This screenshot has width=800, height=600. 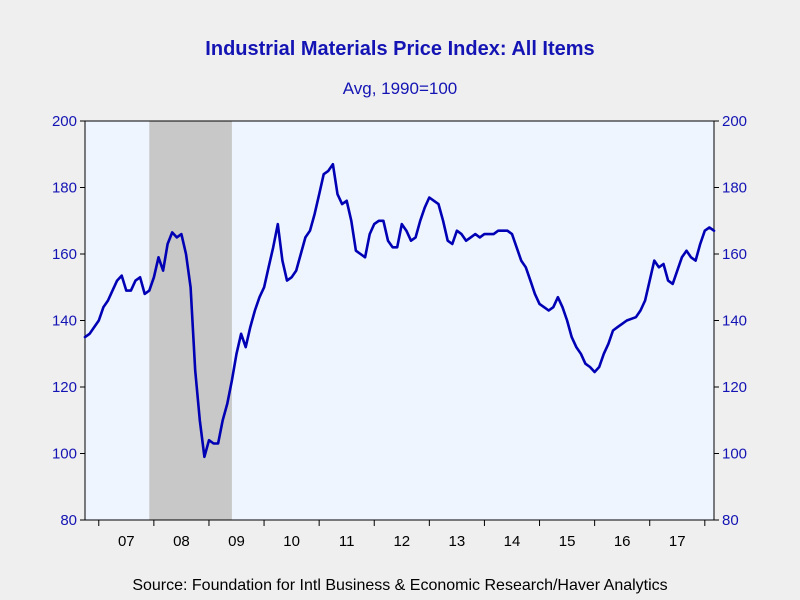 I want to click on x-tick-label: 15, so click(x=567, y=541).